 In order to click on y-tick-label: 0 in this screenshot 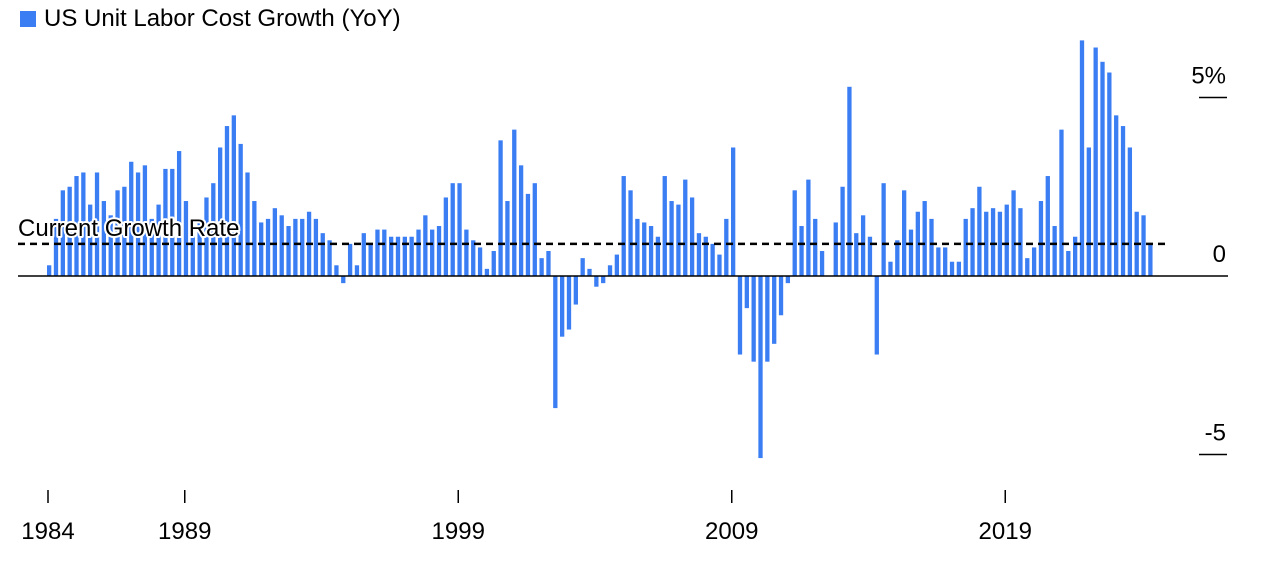, I will do `click(1219, 254)`.